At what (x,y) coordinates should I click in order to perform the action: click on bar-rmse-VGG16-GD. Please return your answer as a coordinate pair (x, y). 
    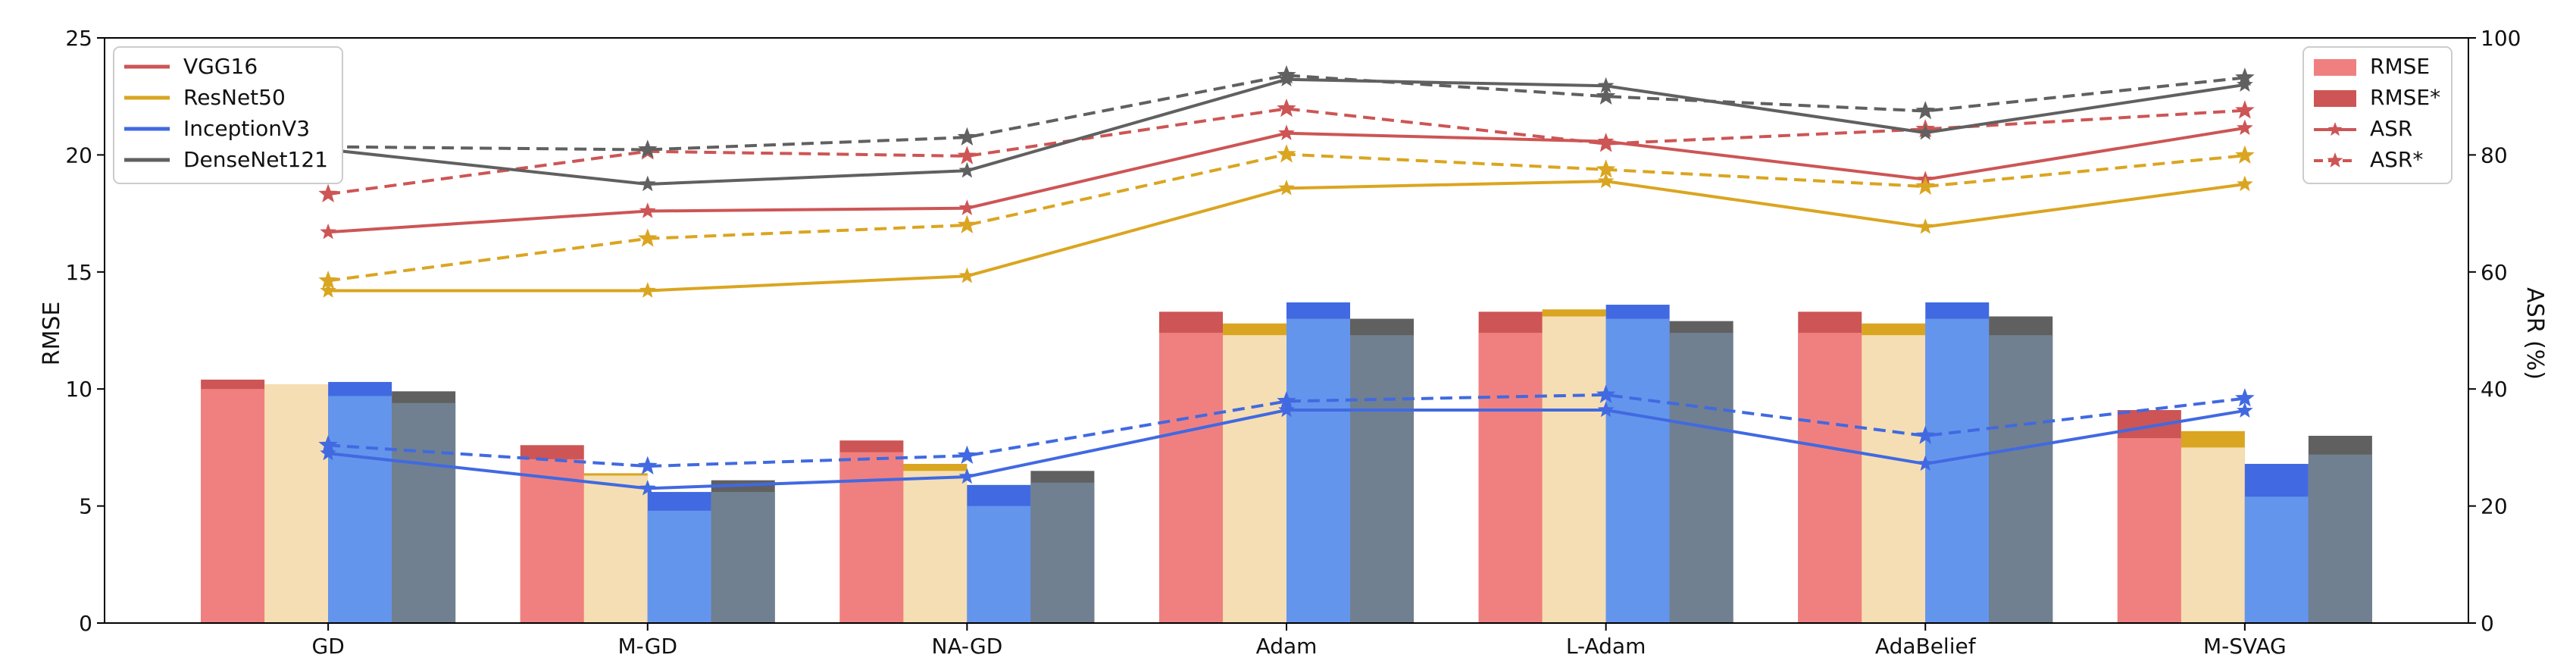
    Looking at the image, I should click on (233, 506).